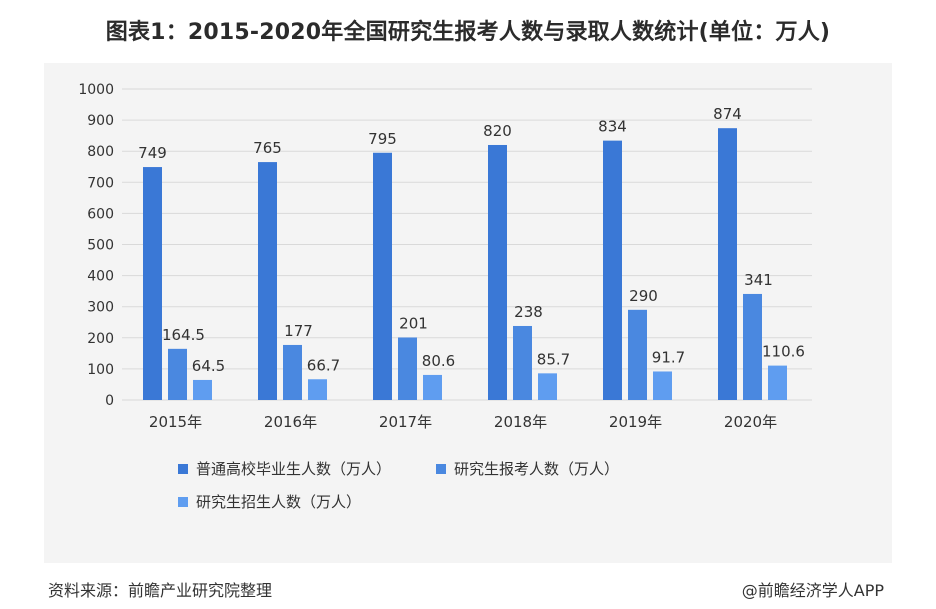 This screenshot has height=609, width=936. I want to click on y-tick-label: 700, so click(100, 183).